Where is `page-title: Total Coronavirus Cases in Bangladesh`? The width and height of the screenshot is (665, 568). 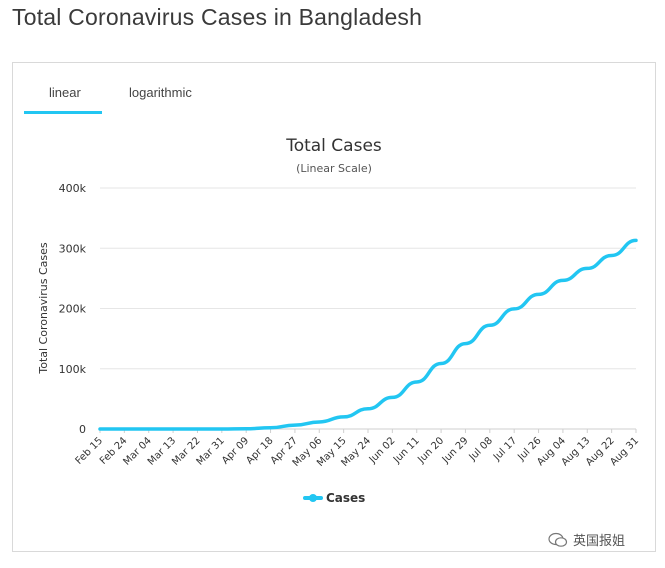
page-title: Total Coronavirus Cases in Bangladesh is located at coordinates (217, 17).